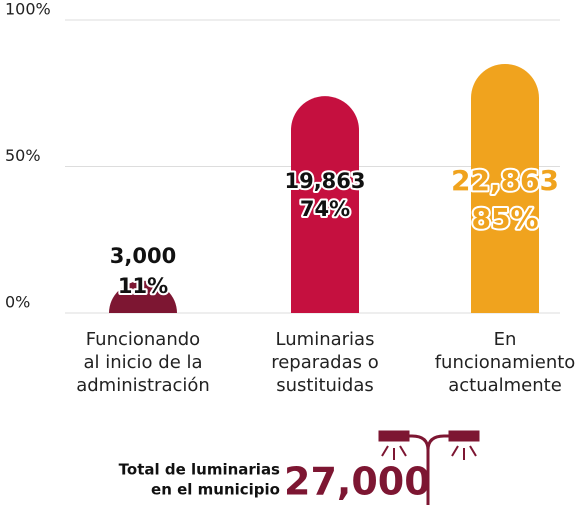  I want to click on x-tick-label: reparadas o, so click(325, 362).